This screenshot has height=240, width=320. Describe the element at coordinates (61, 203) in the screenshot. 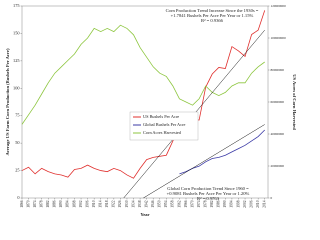

I see `x-tick-label: 1890` at that location.